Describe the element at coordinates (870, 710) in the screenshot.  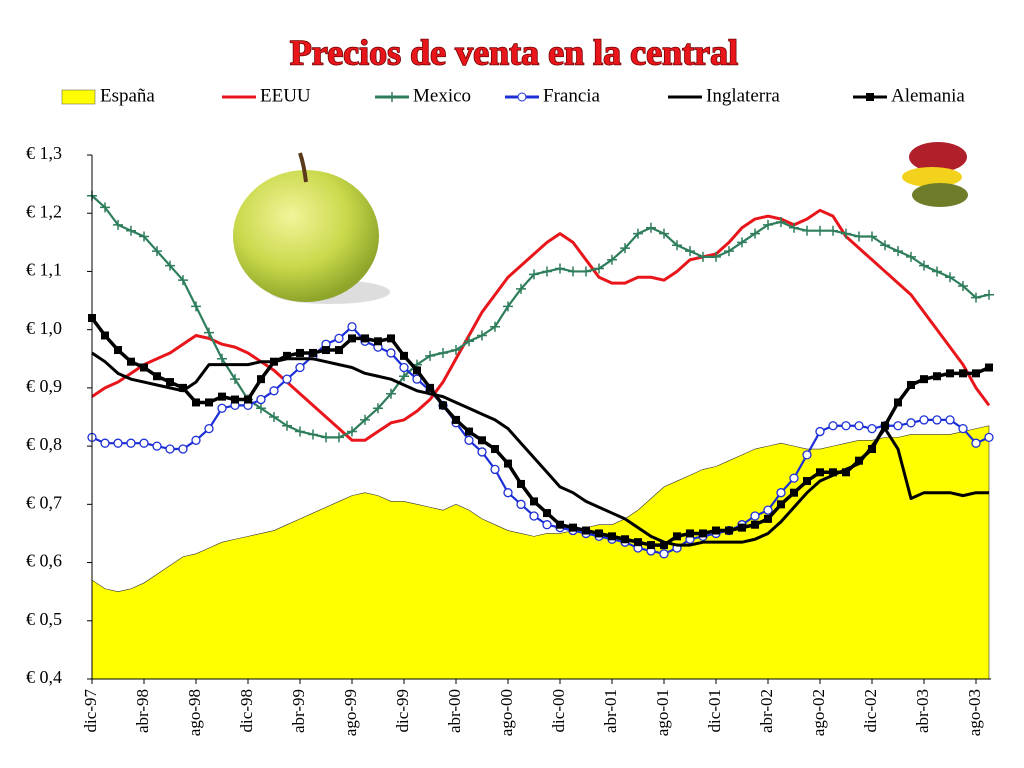
I see `x-tick-label: dic-02` at that location.